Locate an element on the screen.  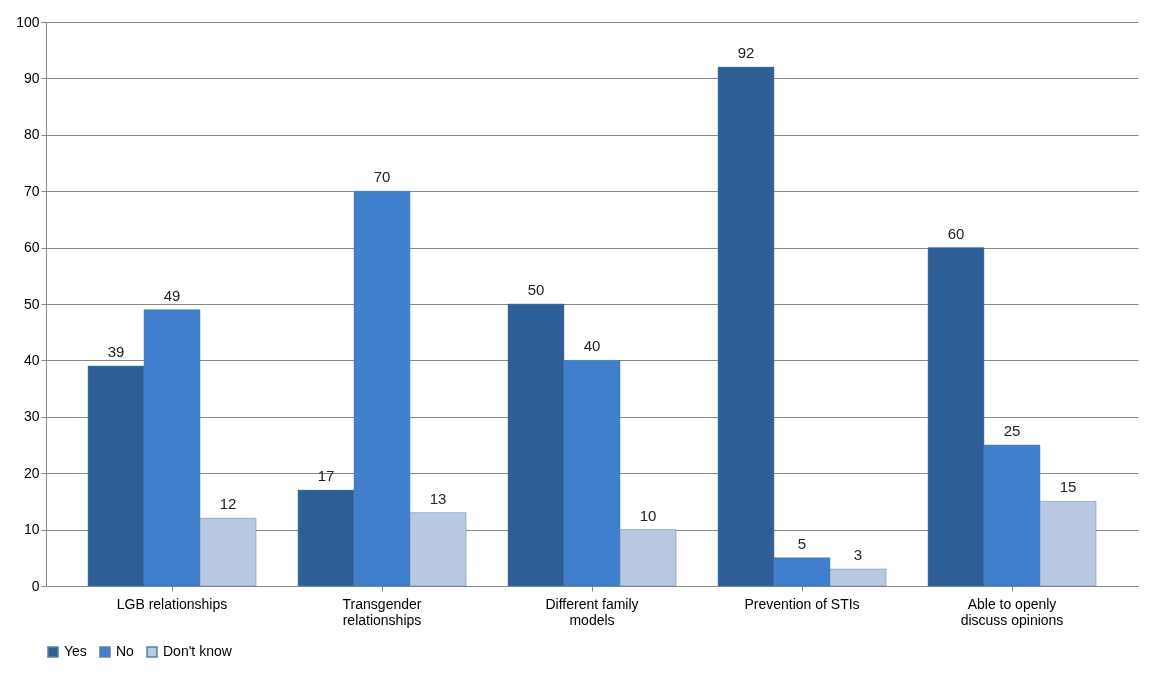
y-tick-label: 50 is located at coordinates (31, 303).